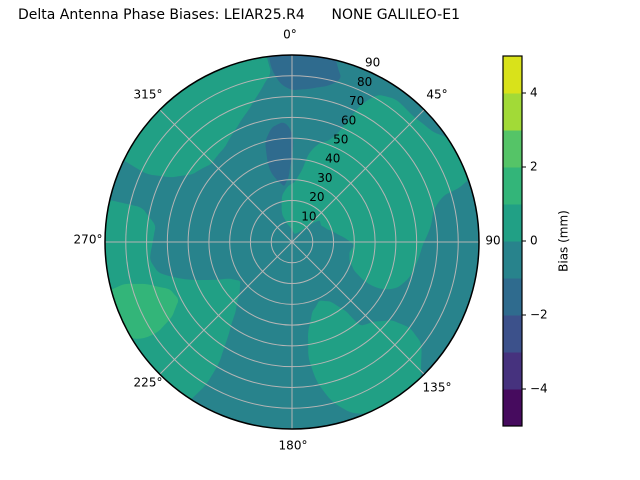 The height and width of the screenshot is (480, 640). What do you see at coordinates (348, 120) in the screenshot?
I see `r-tick-label-60: 60` at bounding box center [348, 120].